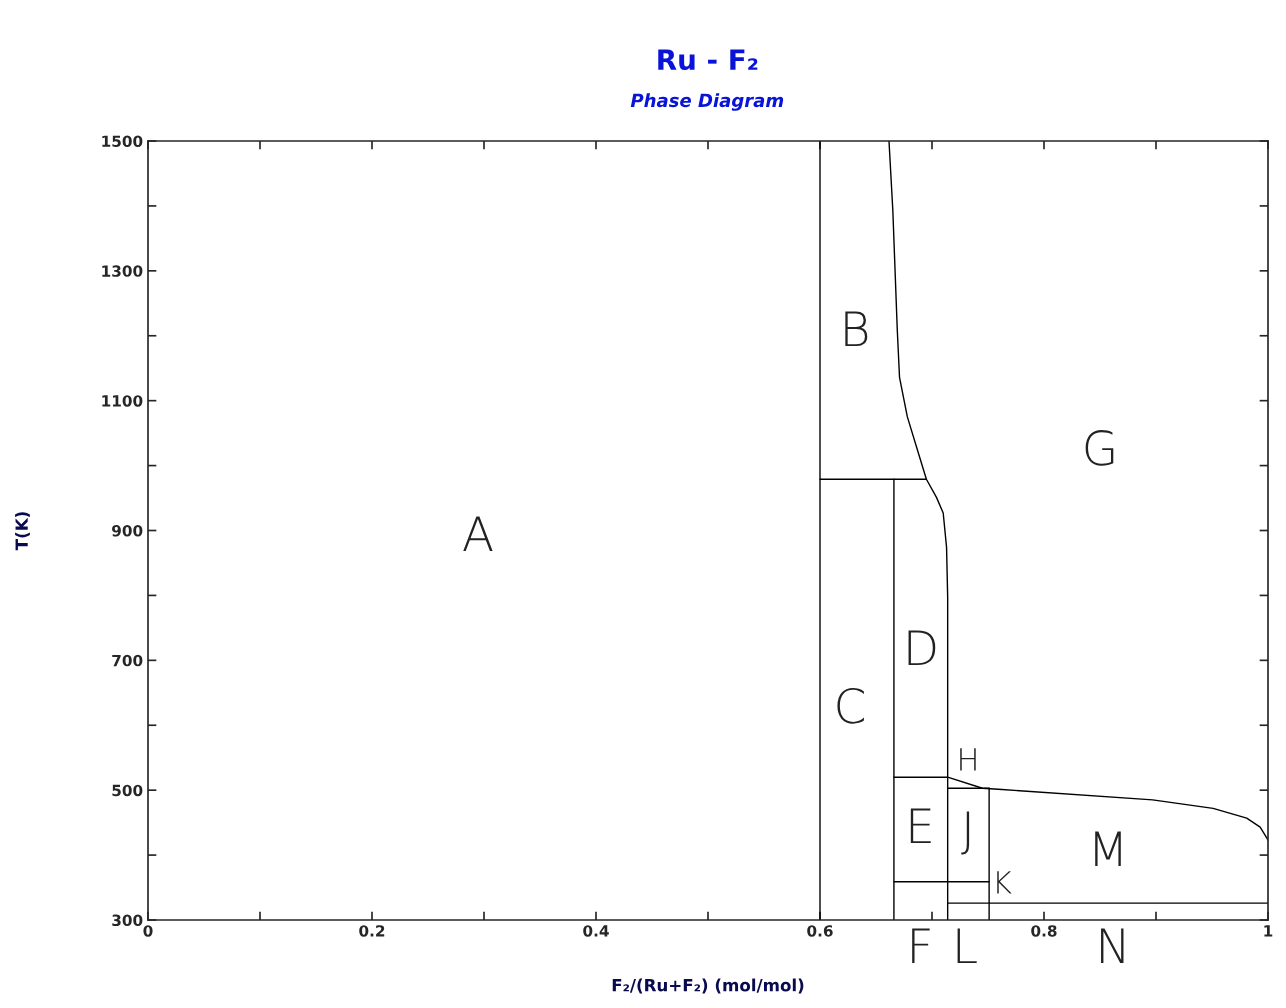  What do you see at coordinates (22, 531) in the screenshot?
I see `y-axis-title: T(K)` at bounding box center [22, 531].